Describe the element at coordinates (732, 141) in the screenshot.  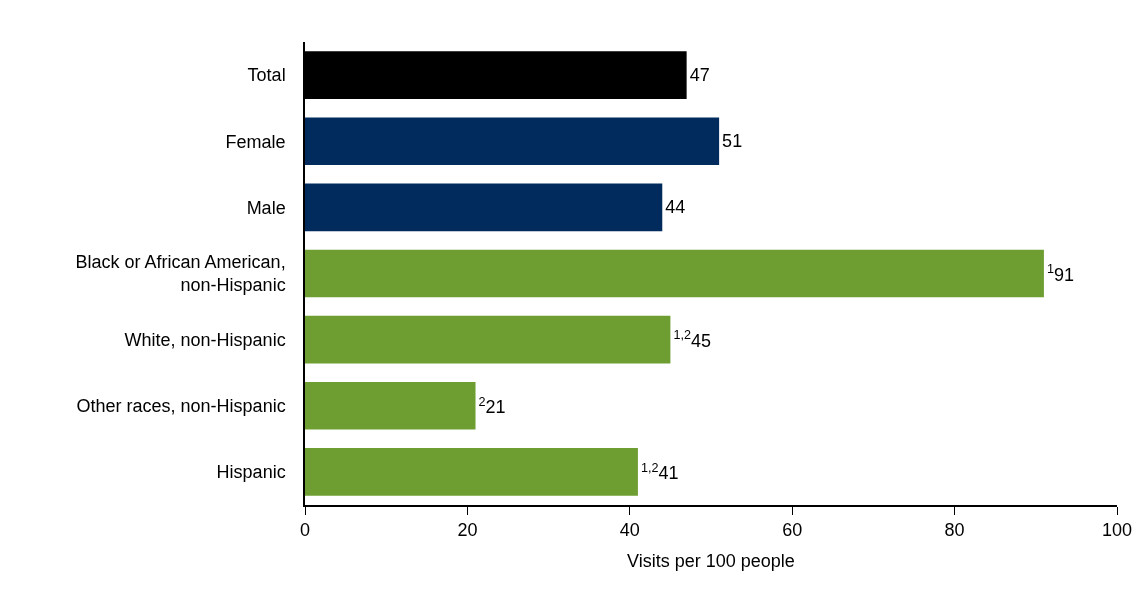
I see `data-label: 51` at that location.